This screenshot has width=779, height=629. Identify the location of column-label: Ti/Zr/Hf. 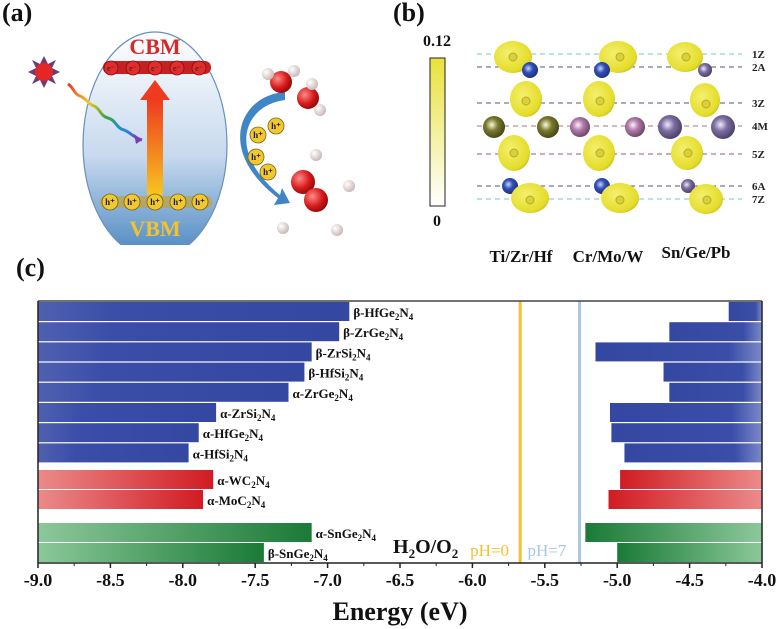
(521, 256).